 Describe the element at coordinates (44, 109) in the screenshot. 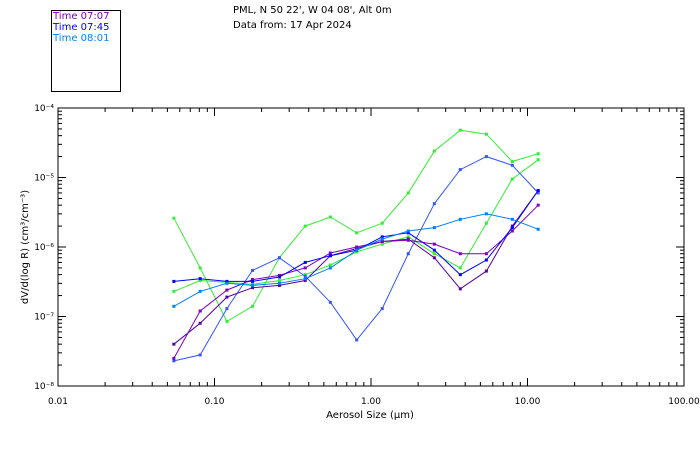

I see `y-tick-label: 10⁻⁴` at that location.